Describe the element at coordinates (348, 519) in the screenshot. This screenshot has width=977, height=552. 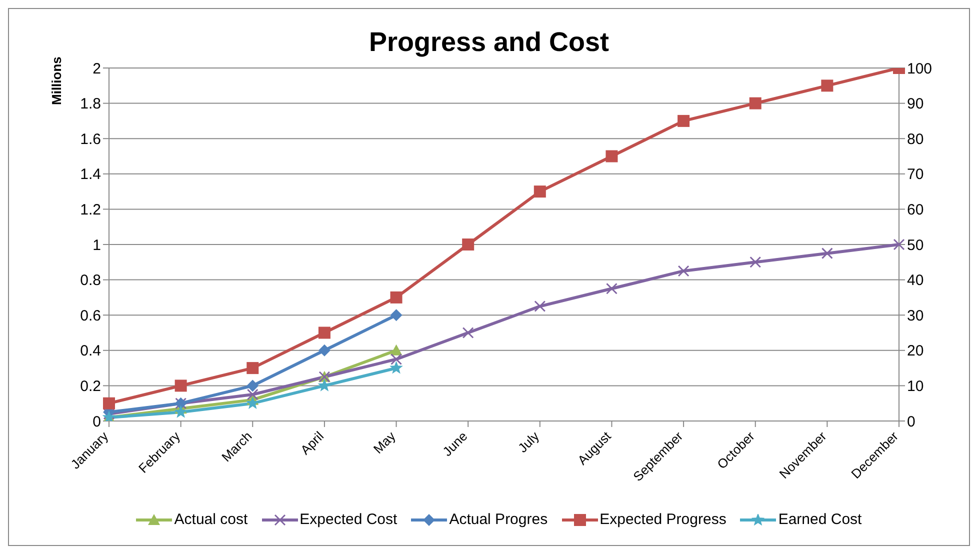
I see `legend-label: Expected Cost` at that location.